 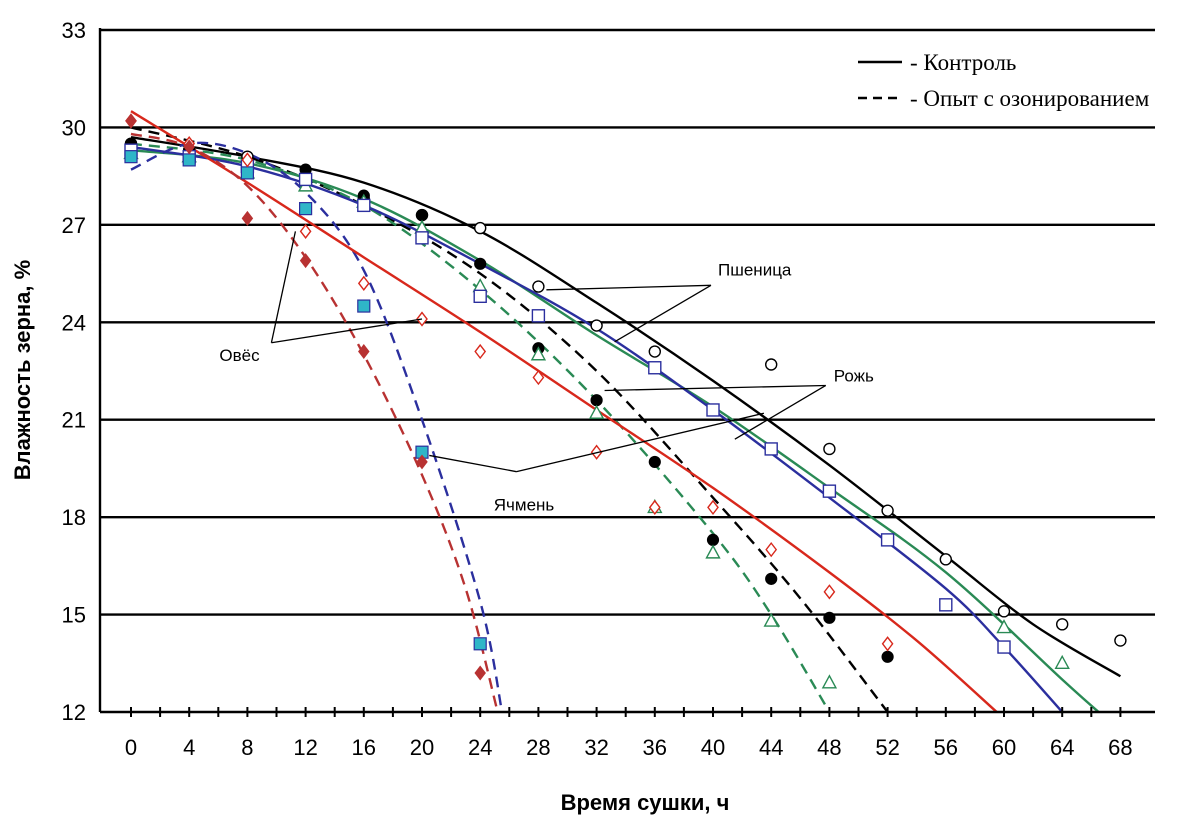 I want to click on legend-label: - Контроль, so click(x=963, y=62).